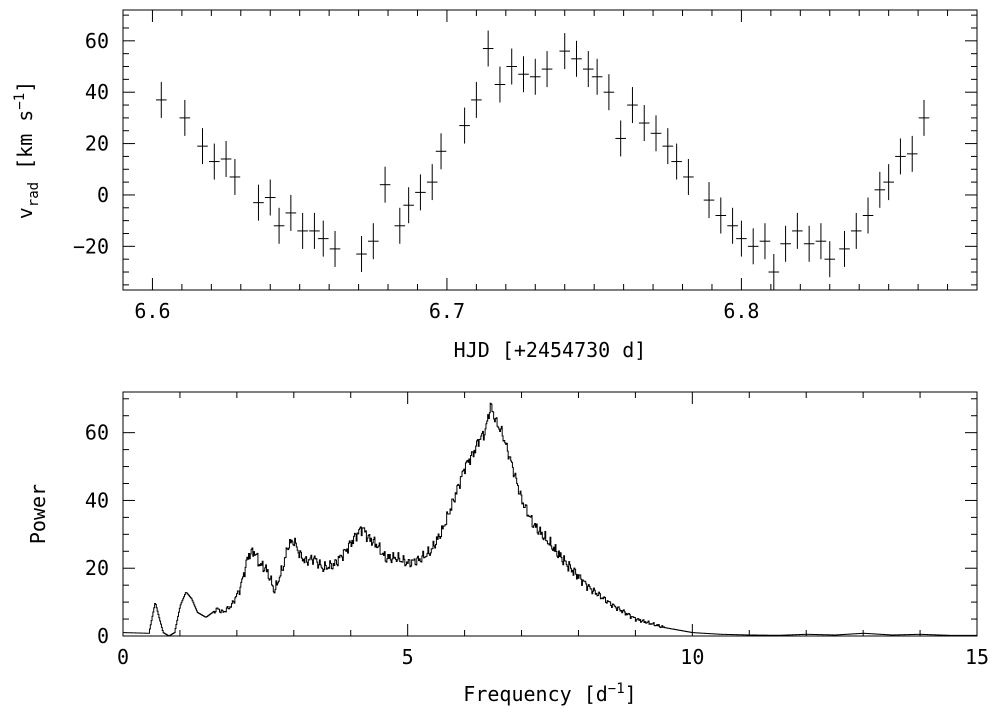  What do you see at coordinates (91, 246) in the screenshot?
I see `rv-y-tick-label: −20` at bounding box center [91, 246].